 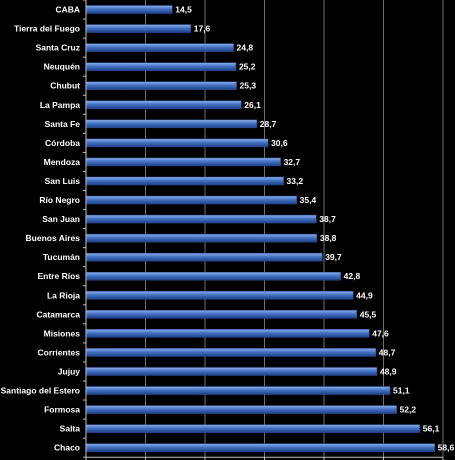 I want to click on value-label: 47,6, so click(x=380, y=333).